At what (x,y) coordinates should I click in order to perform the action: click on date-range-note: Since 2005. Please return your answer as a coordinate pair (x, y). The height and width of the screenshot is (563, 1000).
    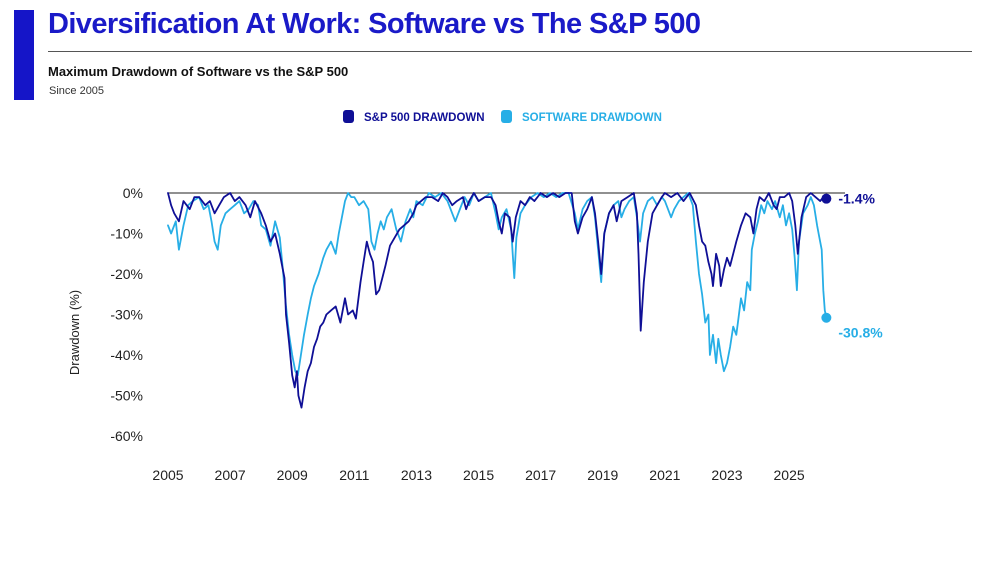
    Looking at the image, I should click on (77, 91).